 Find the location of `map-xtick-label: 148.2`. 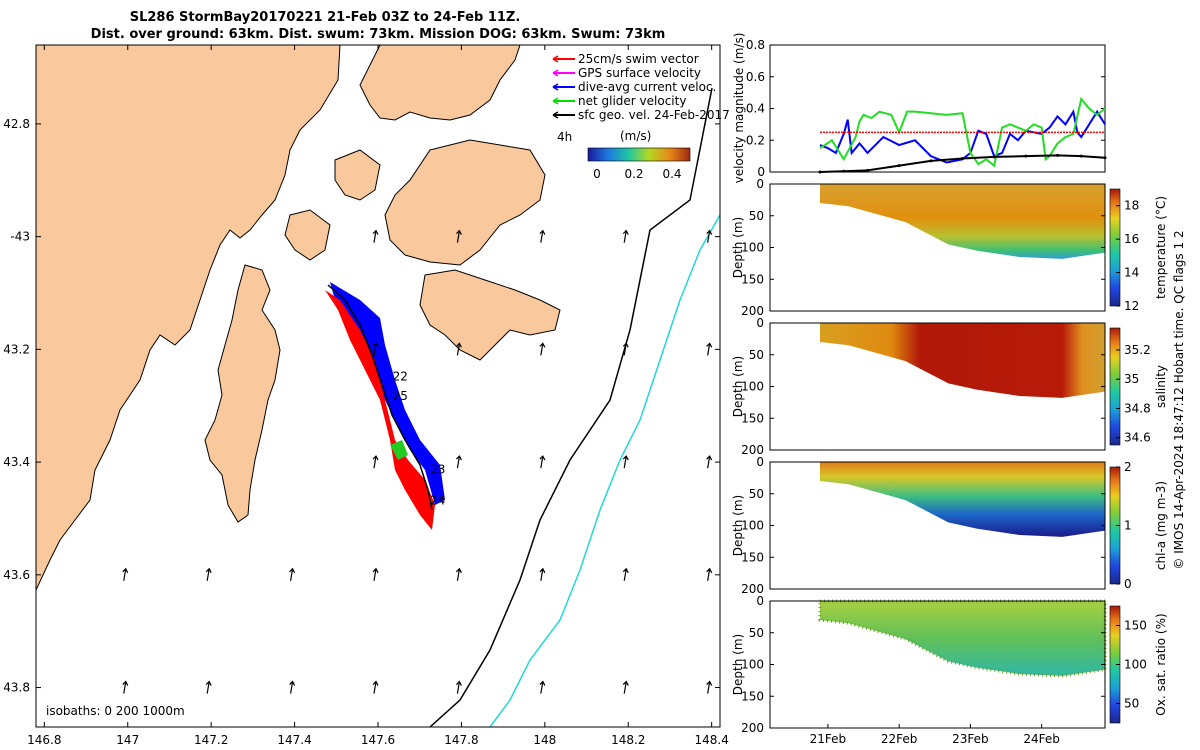

map-xtick-label: 148.2 is located at coordinates (628, 740).